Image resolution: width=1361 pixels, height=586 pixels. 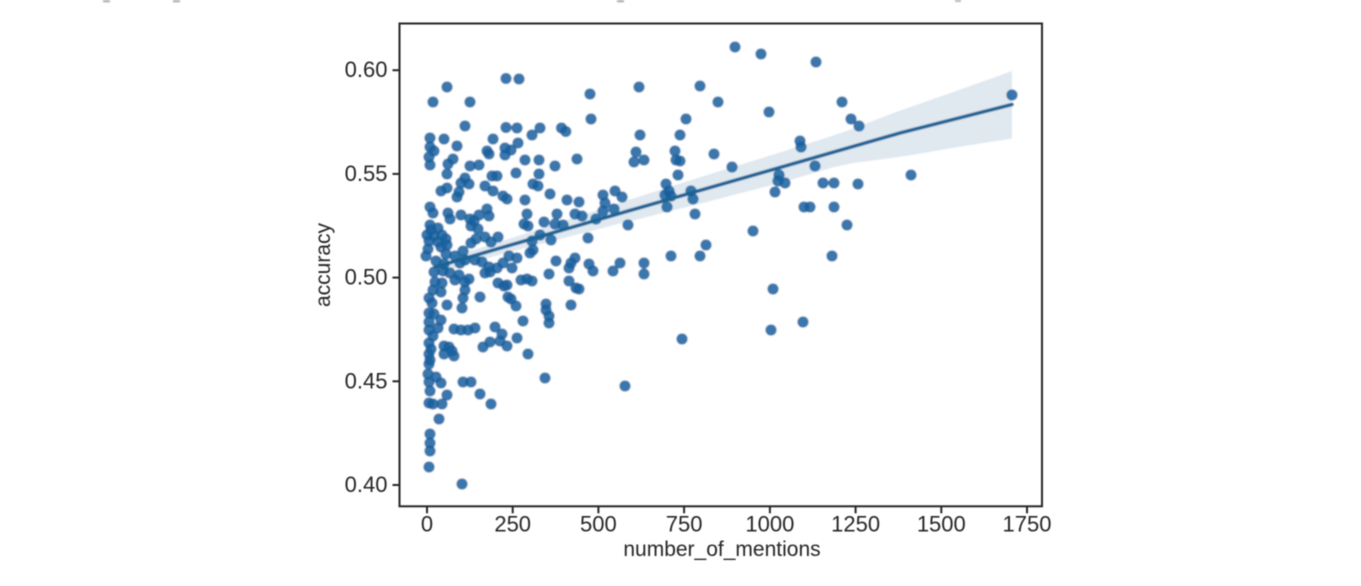 I want to click on svg-text: 0.45, so click(x=366, y=380).